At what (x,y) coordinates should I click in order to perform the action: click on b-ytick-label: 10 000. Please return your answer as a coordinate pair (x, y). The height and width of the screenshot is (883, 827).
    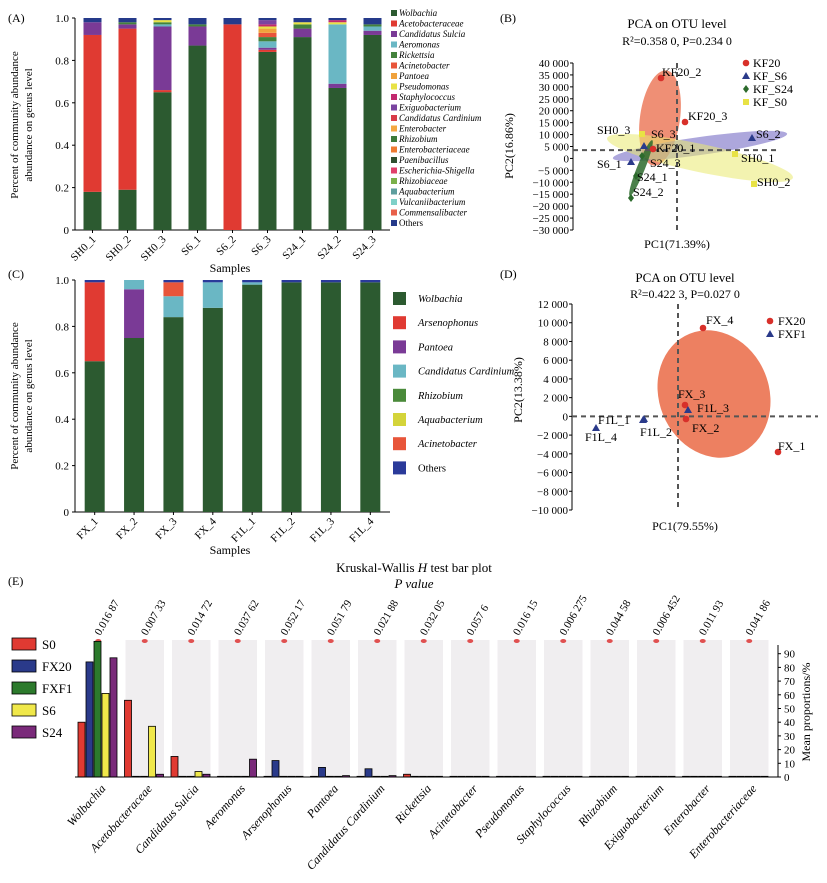
    Looking at the image, I should click on (554, 136).